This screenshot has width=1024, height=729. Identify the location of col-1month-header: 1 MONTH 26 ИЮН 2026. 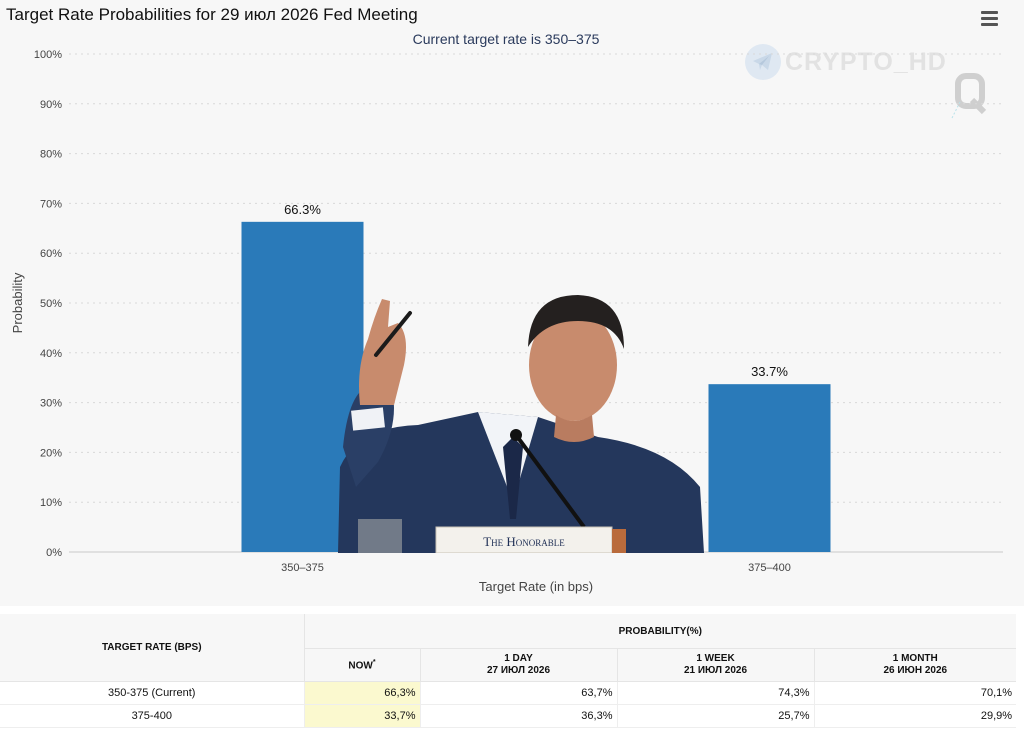
(915, 665).